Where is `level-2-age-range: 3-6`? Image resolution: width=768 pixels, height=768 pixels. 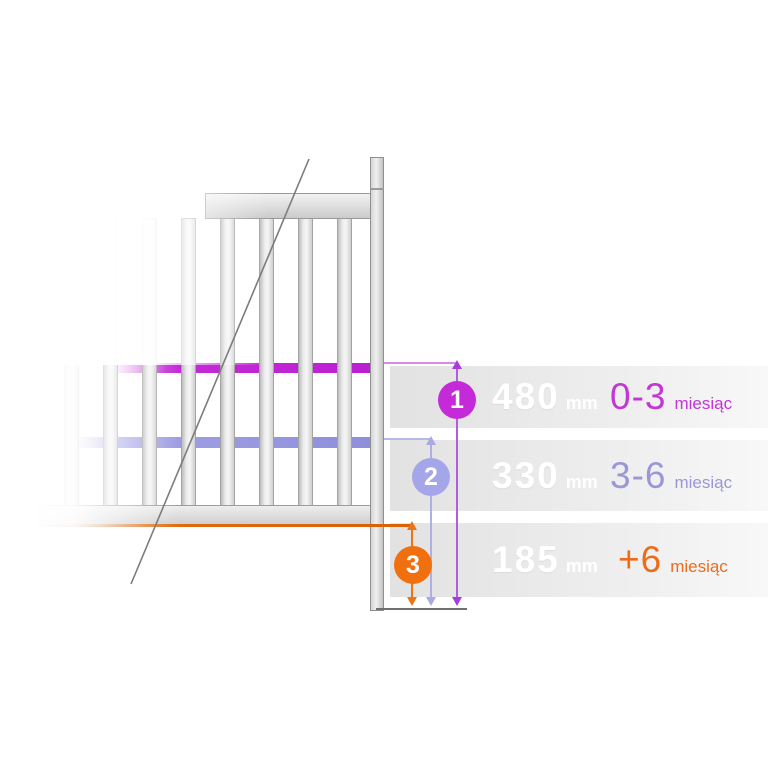
level-2-age-range: 3-6 is located at coordinates (638, 475).